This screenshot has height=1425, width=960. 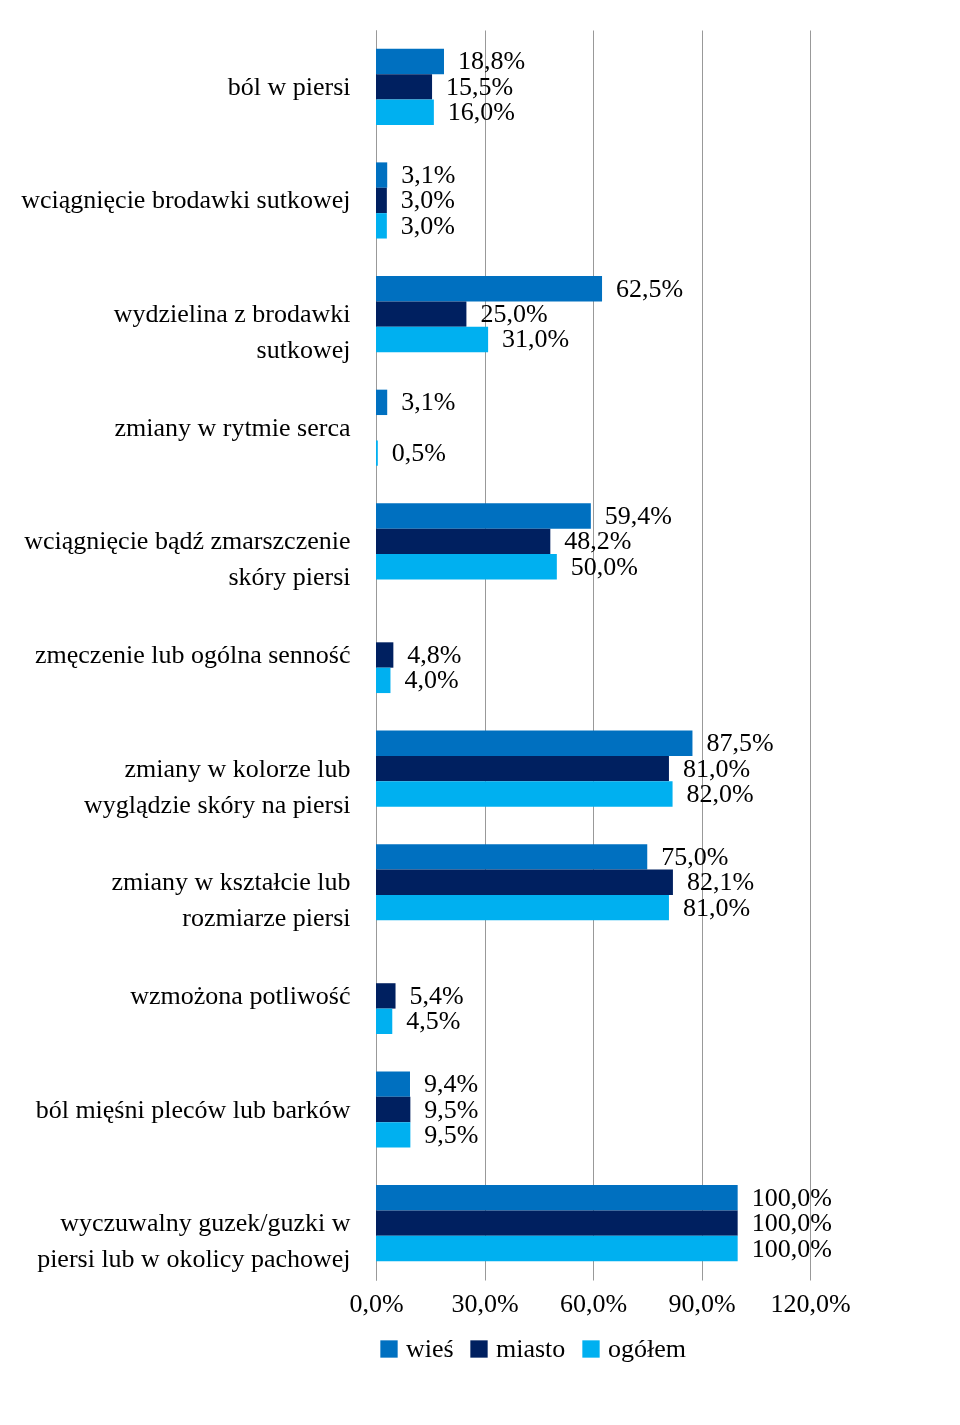 I want to click on data-label: 87,5%, so click(x=740, y=743).